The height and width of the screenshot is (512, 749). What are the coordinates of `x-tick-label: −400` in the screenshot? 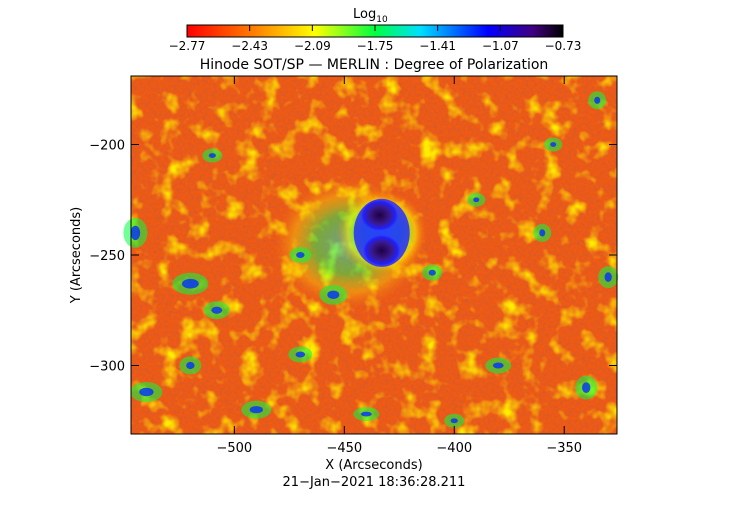 It's located at (454, 448).